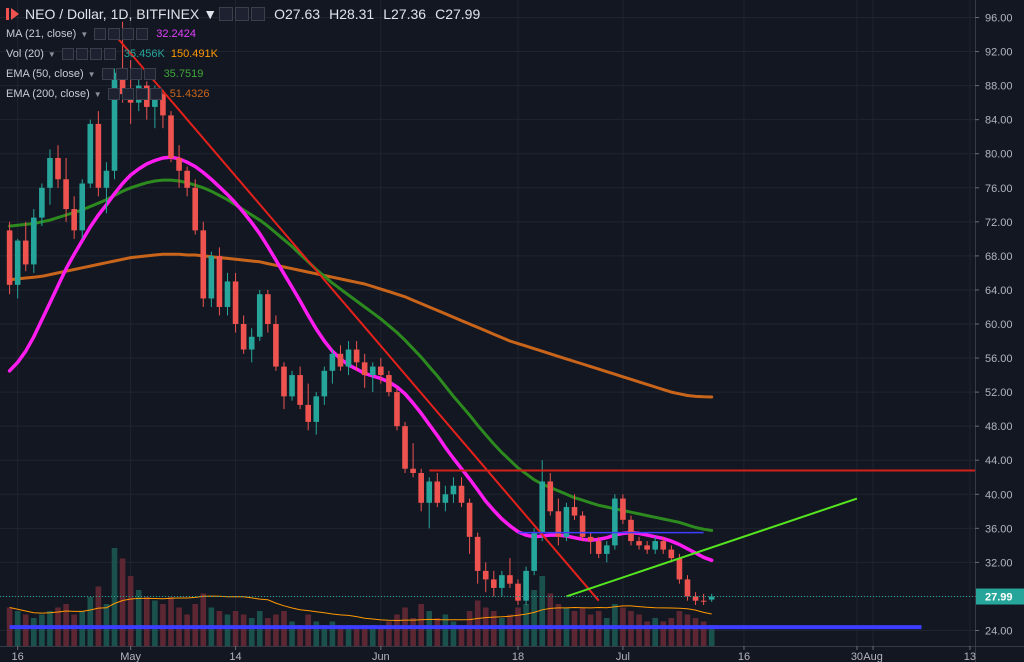 The width and height of the screenshot is (1024, 662). Describe the element at coordinates (235, 656) in the screenshot. I see `time-tick-label: 14` at that location.